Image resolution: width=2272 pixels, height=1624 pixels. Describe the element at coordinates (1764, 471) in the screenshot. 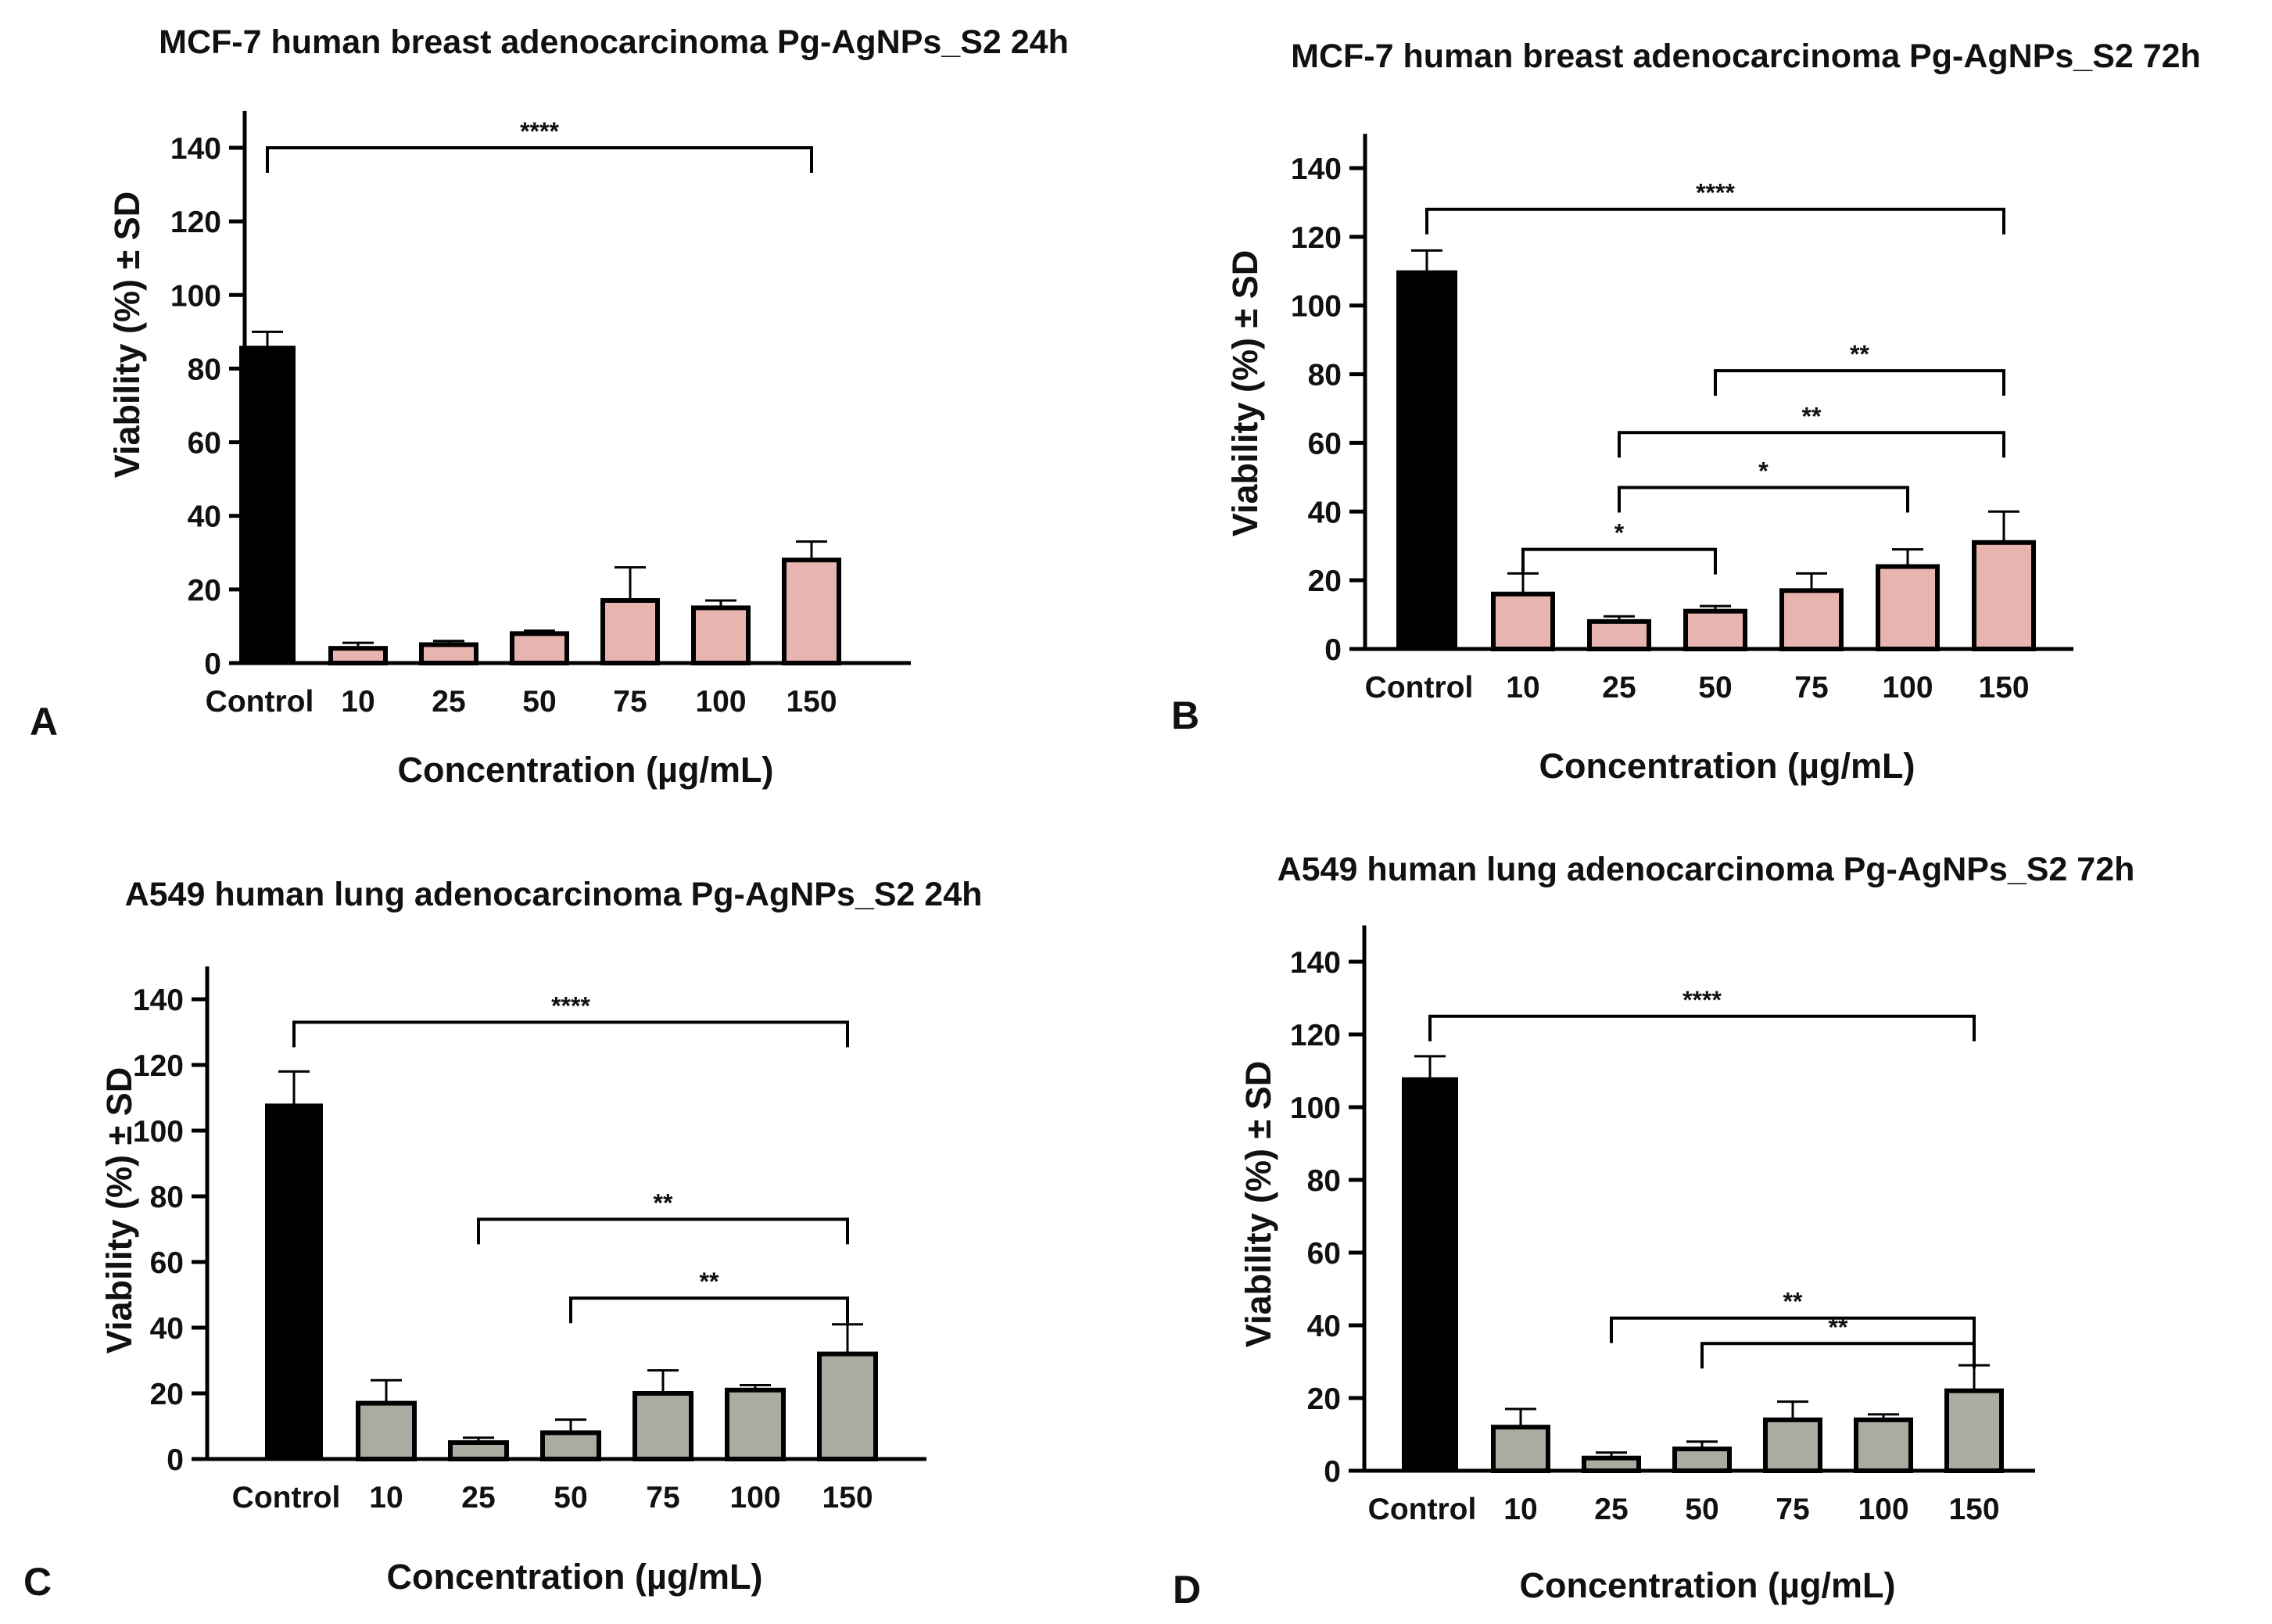

I see `significance-label: *` at that location.